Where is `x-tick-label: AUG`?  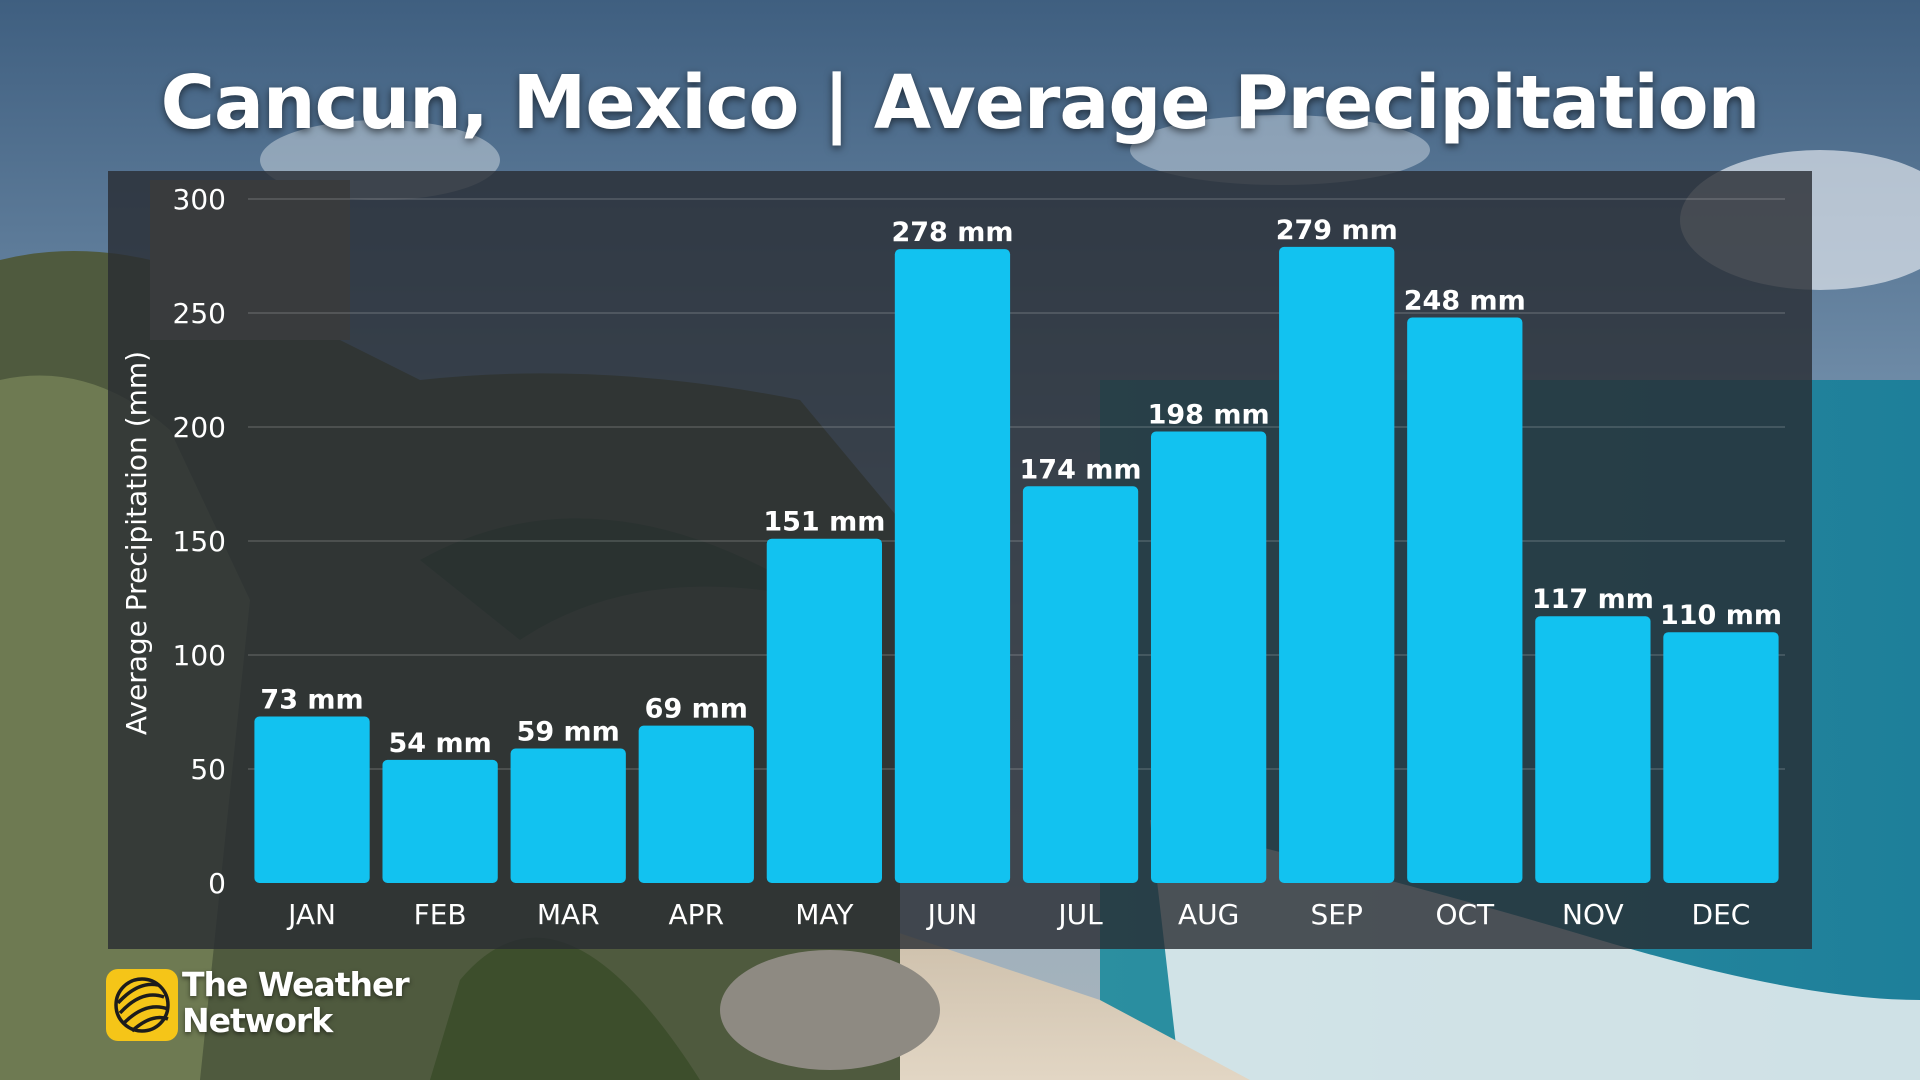 x-tick-label: AUG is located at coordinates (1208, 914).